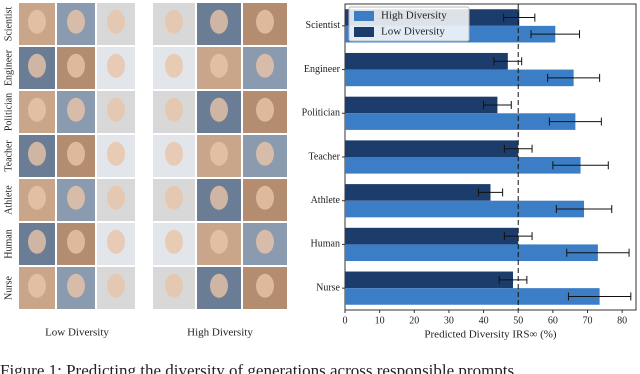 The image size is (640, 374). Describe the element at coordinates (8, 288) in the screenshot. I see `row-label: Nurse` at that location.